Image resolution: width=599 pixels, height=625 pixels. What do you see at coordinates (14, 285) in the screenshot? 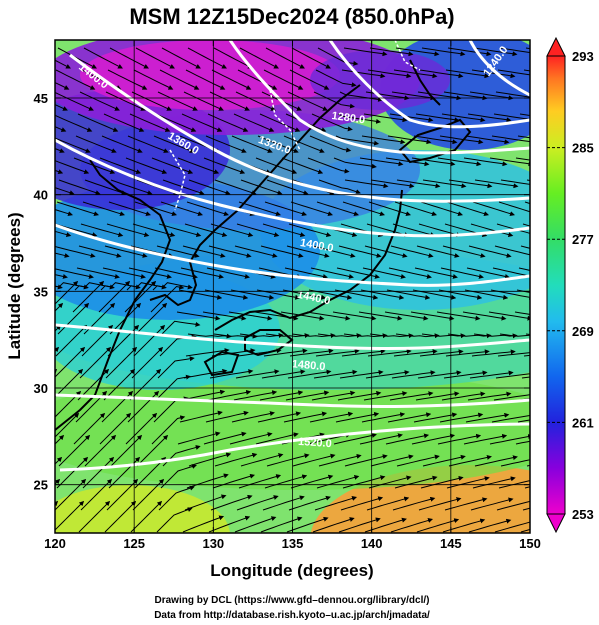
I see `y-axis-label: Latitude (degrees)` at bounding box center [14, 285].